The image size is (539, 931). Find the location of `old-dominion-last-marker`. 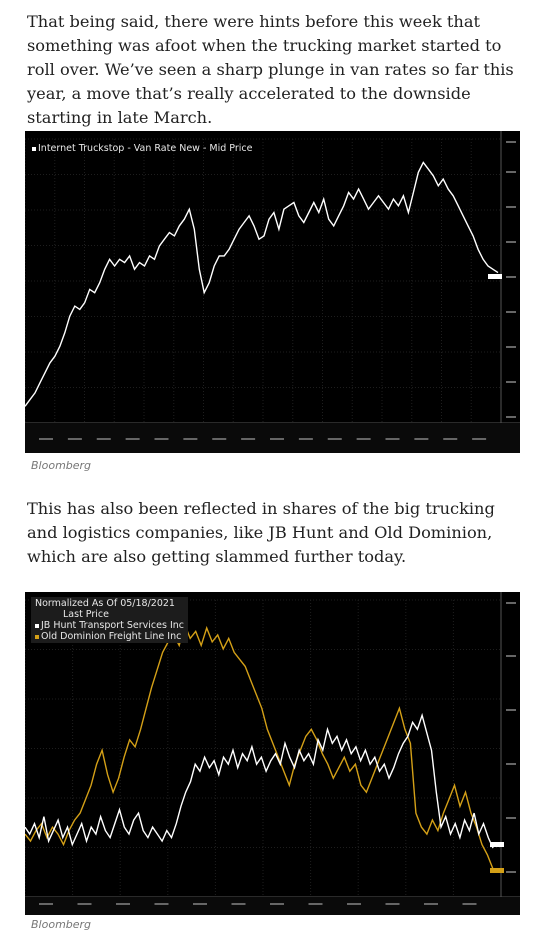

old-dominion-last-marker is located at coordinates (497, 870).